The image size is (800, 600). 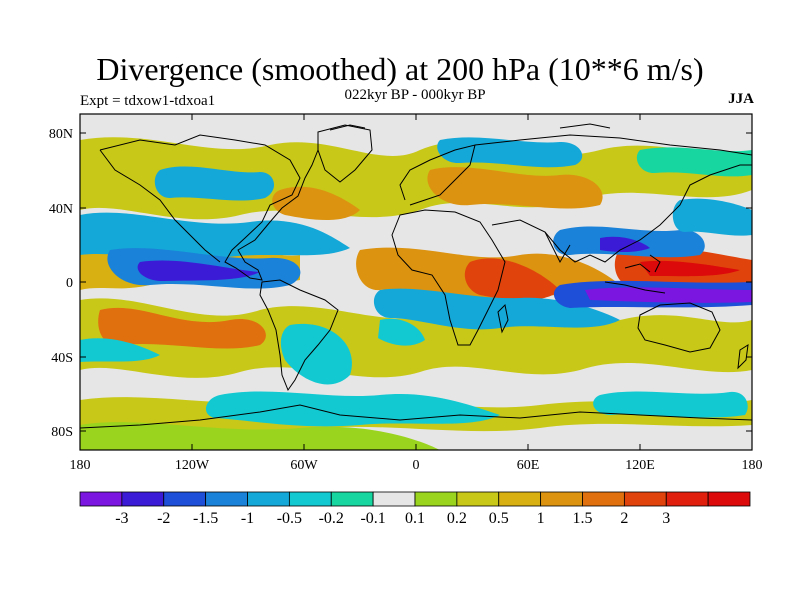 What do you see at coordinates (640, 465) in the screenshot?
I see `lon-tick-120e: 120E` at bounding box center [640, 465].